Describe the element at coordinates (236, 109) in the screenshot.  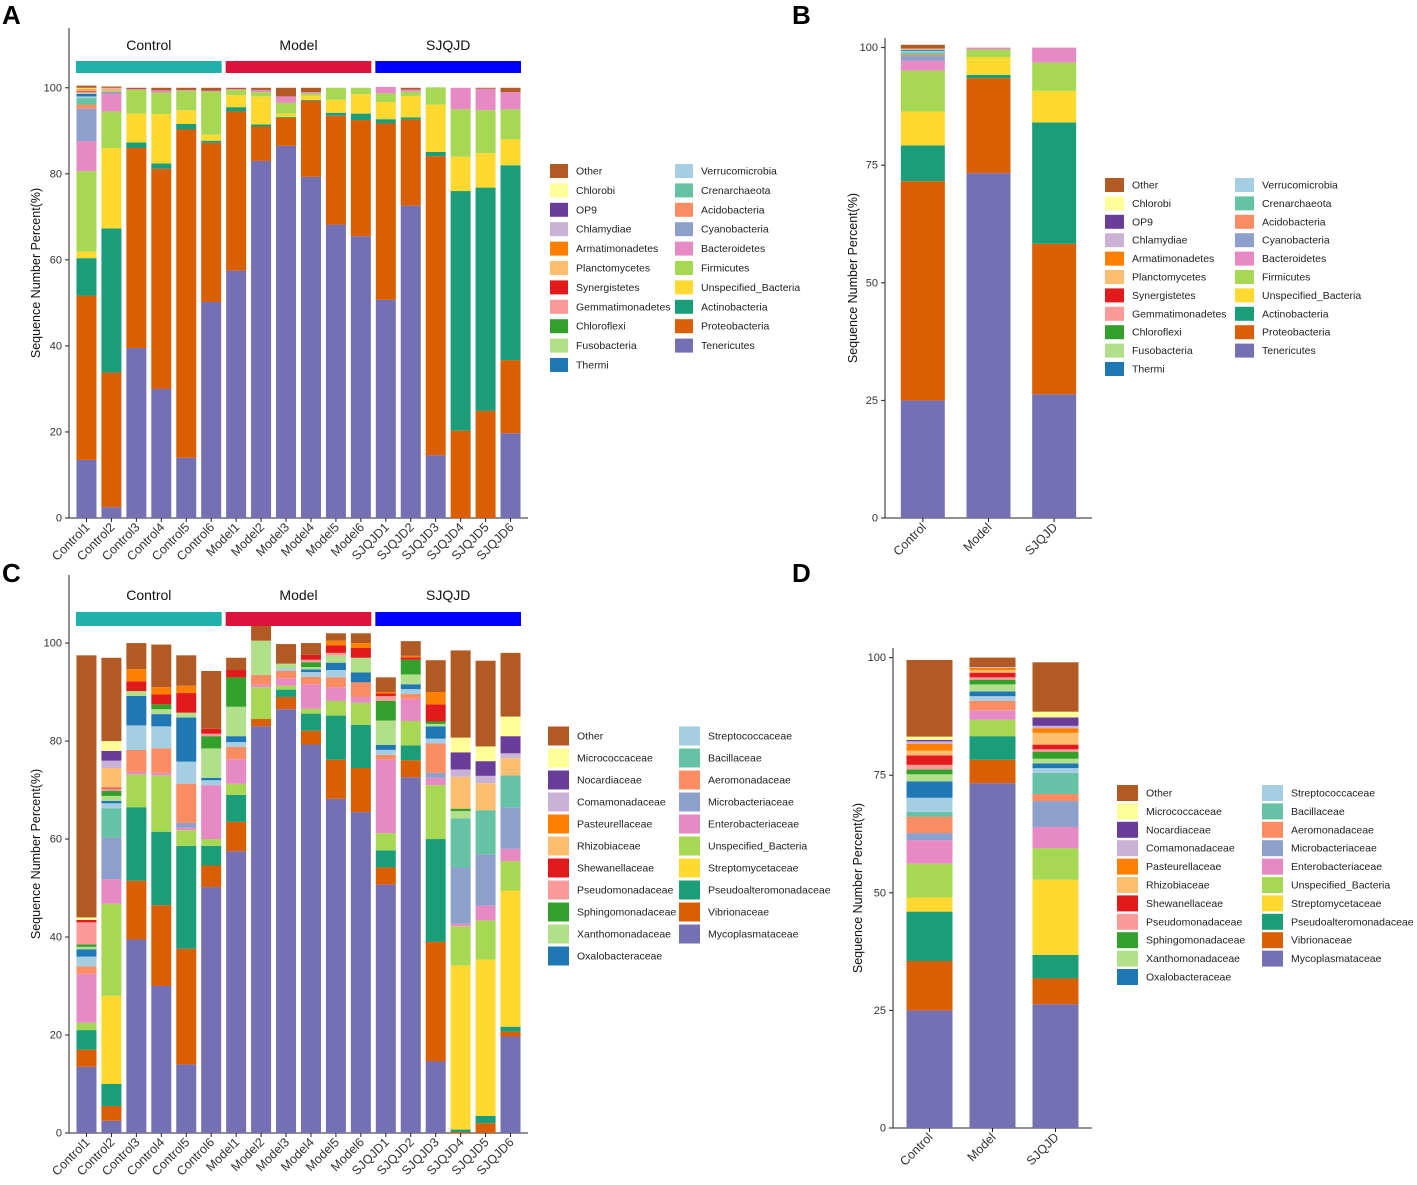
I see `panel-a-bar-model1-actinobacteria` at that location.